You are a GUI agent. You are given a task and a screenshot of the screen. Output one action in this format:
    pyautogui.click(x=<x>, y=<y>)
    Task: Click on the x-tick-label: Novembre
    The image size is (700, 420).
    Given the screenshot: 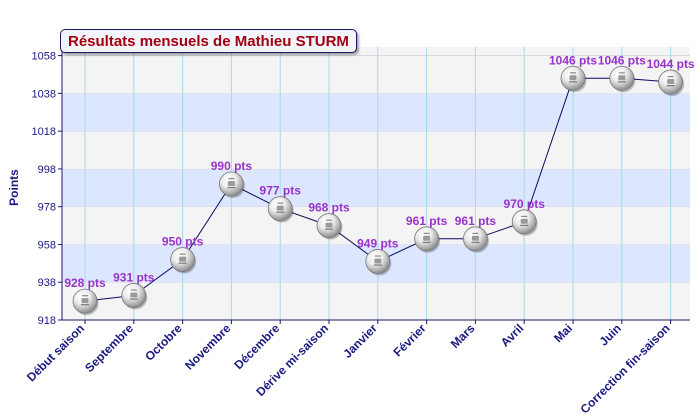 What is the action you would take?
    pyautogui.click(x=208, y=347)
    